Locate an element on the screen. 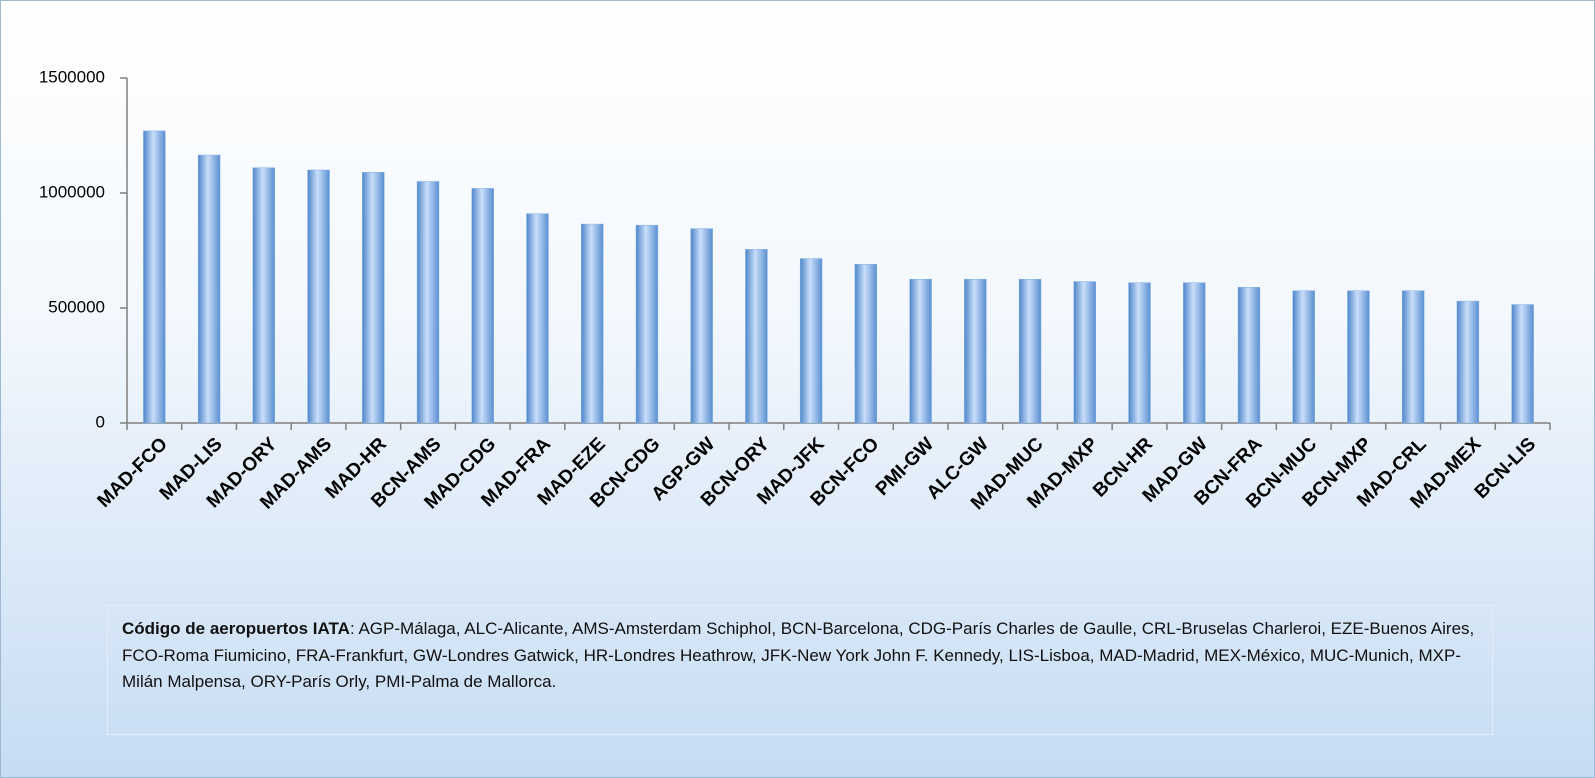  note-label: Código de aeropuertos IATA is located at coordinates (236, 628).